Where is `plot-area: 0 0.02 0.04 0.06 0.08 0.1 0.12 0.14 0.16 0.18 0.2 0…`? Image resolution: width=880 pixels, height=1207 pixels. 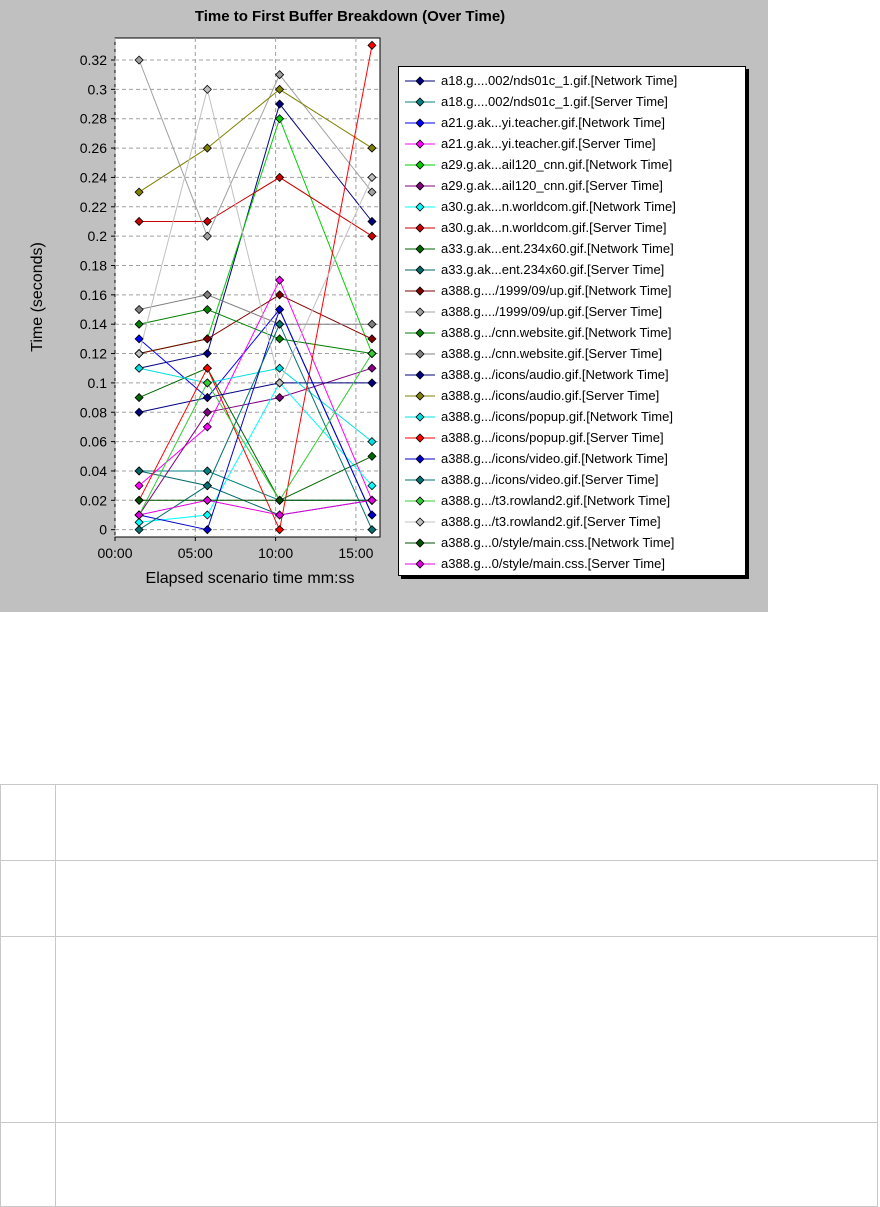 plot-area: 0 0.02 0.04 0.06 0.08 0.1 0.12 0.14 0.16 0.18 0.2 0… is located at coordinates (230, 299).